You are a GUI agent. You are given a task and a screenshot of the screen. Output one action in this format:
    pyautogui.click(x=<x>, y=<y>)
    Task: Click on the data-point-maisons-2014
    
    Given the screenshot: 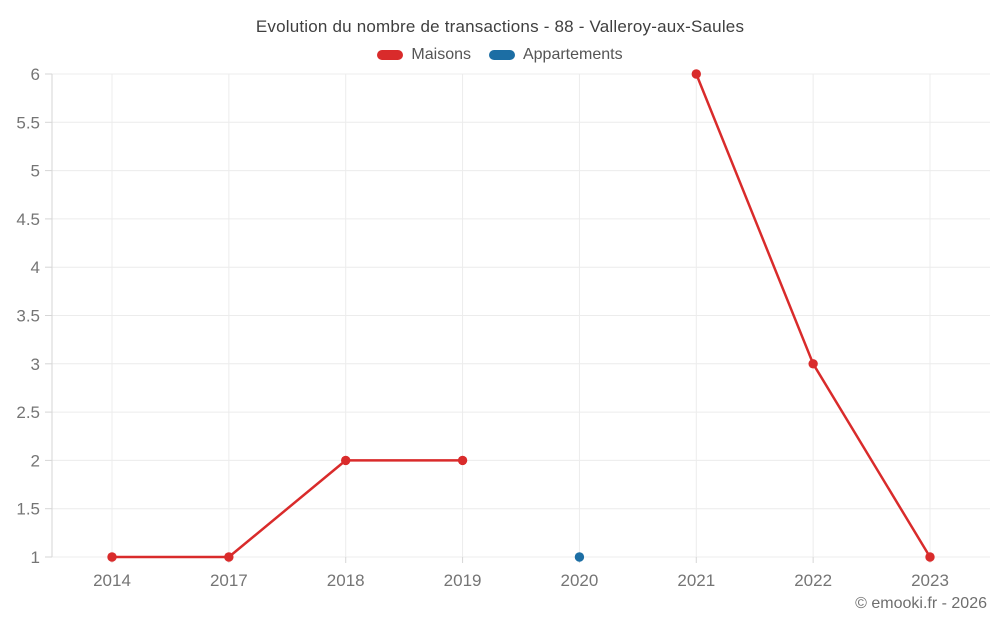 What is the action you would take?
    pyautogui.click(x=112, y=557)
    